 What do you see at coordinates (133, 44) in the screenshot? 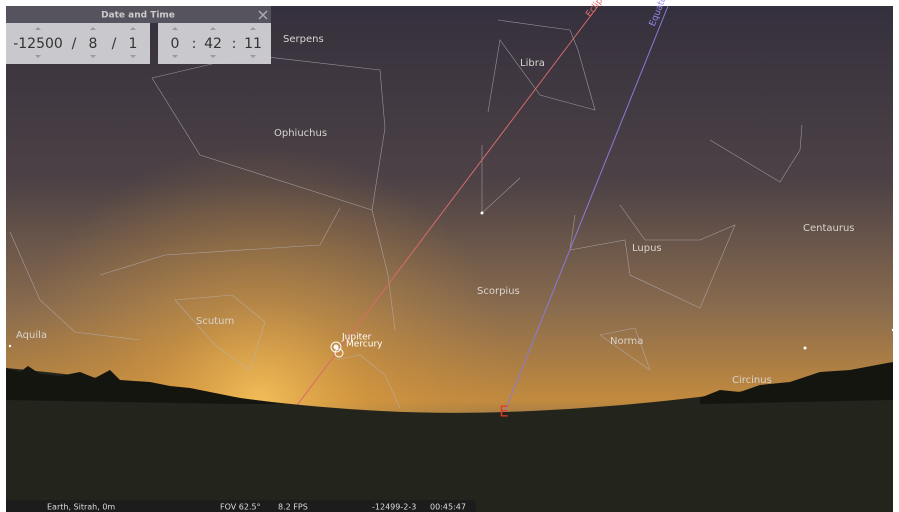
I see `day-field: 1` at bounding box center [133, 44].